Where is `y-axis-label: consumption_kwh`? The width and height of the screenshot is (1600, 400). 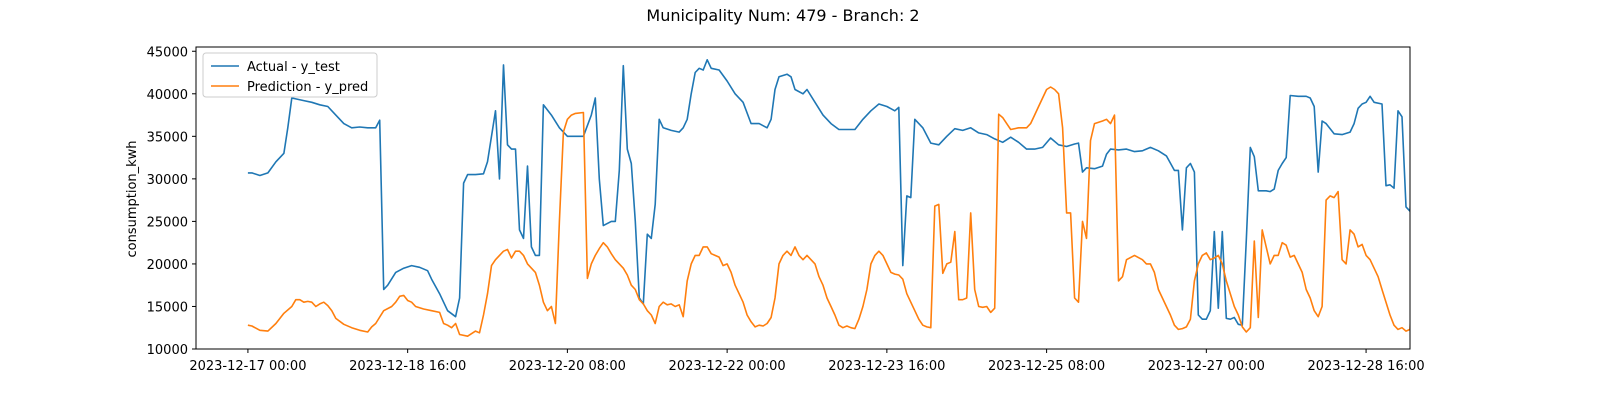
y-axis-label: consumption_kwh is located at coordinates (132, 198).